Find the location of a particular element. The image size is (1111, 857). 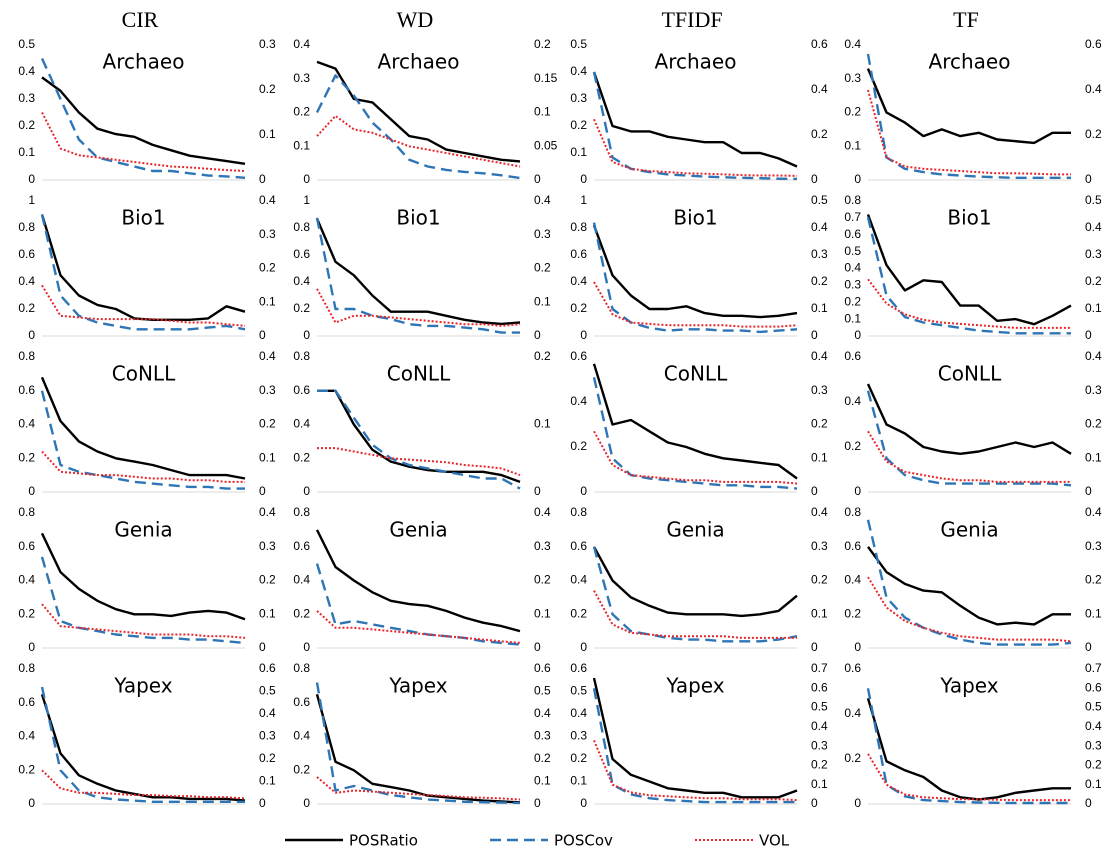

legend-label: VOL is located at coordinates (774, 841).